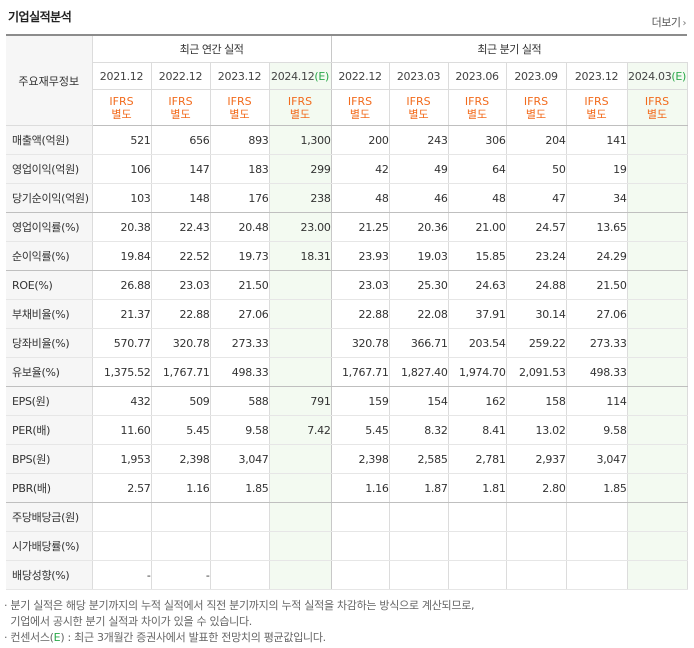 This screenshot has width=694, height=648. I want to click on quarter-value-cell: 2,937, so click(536, 459).